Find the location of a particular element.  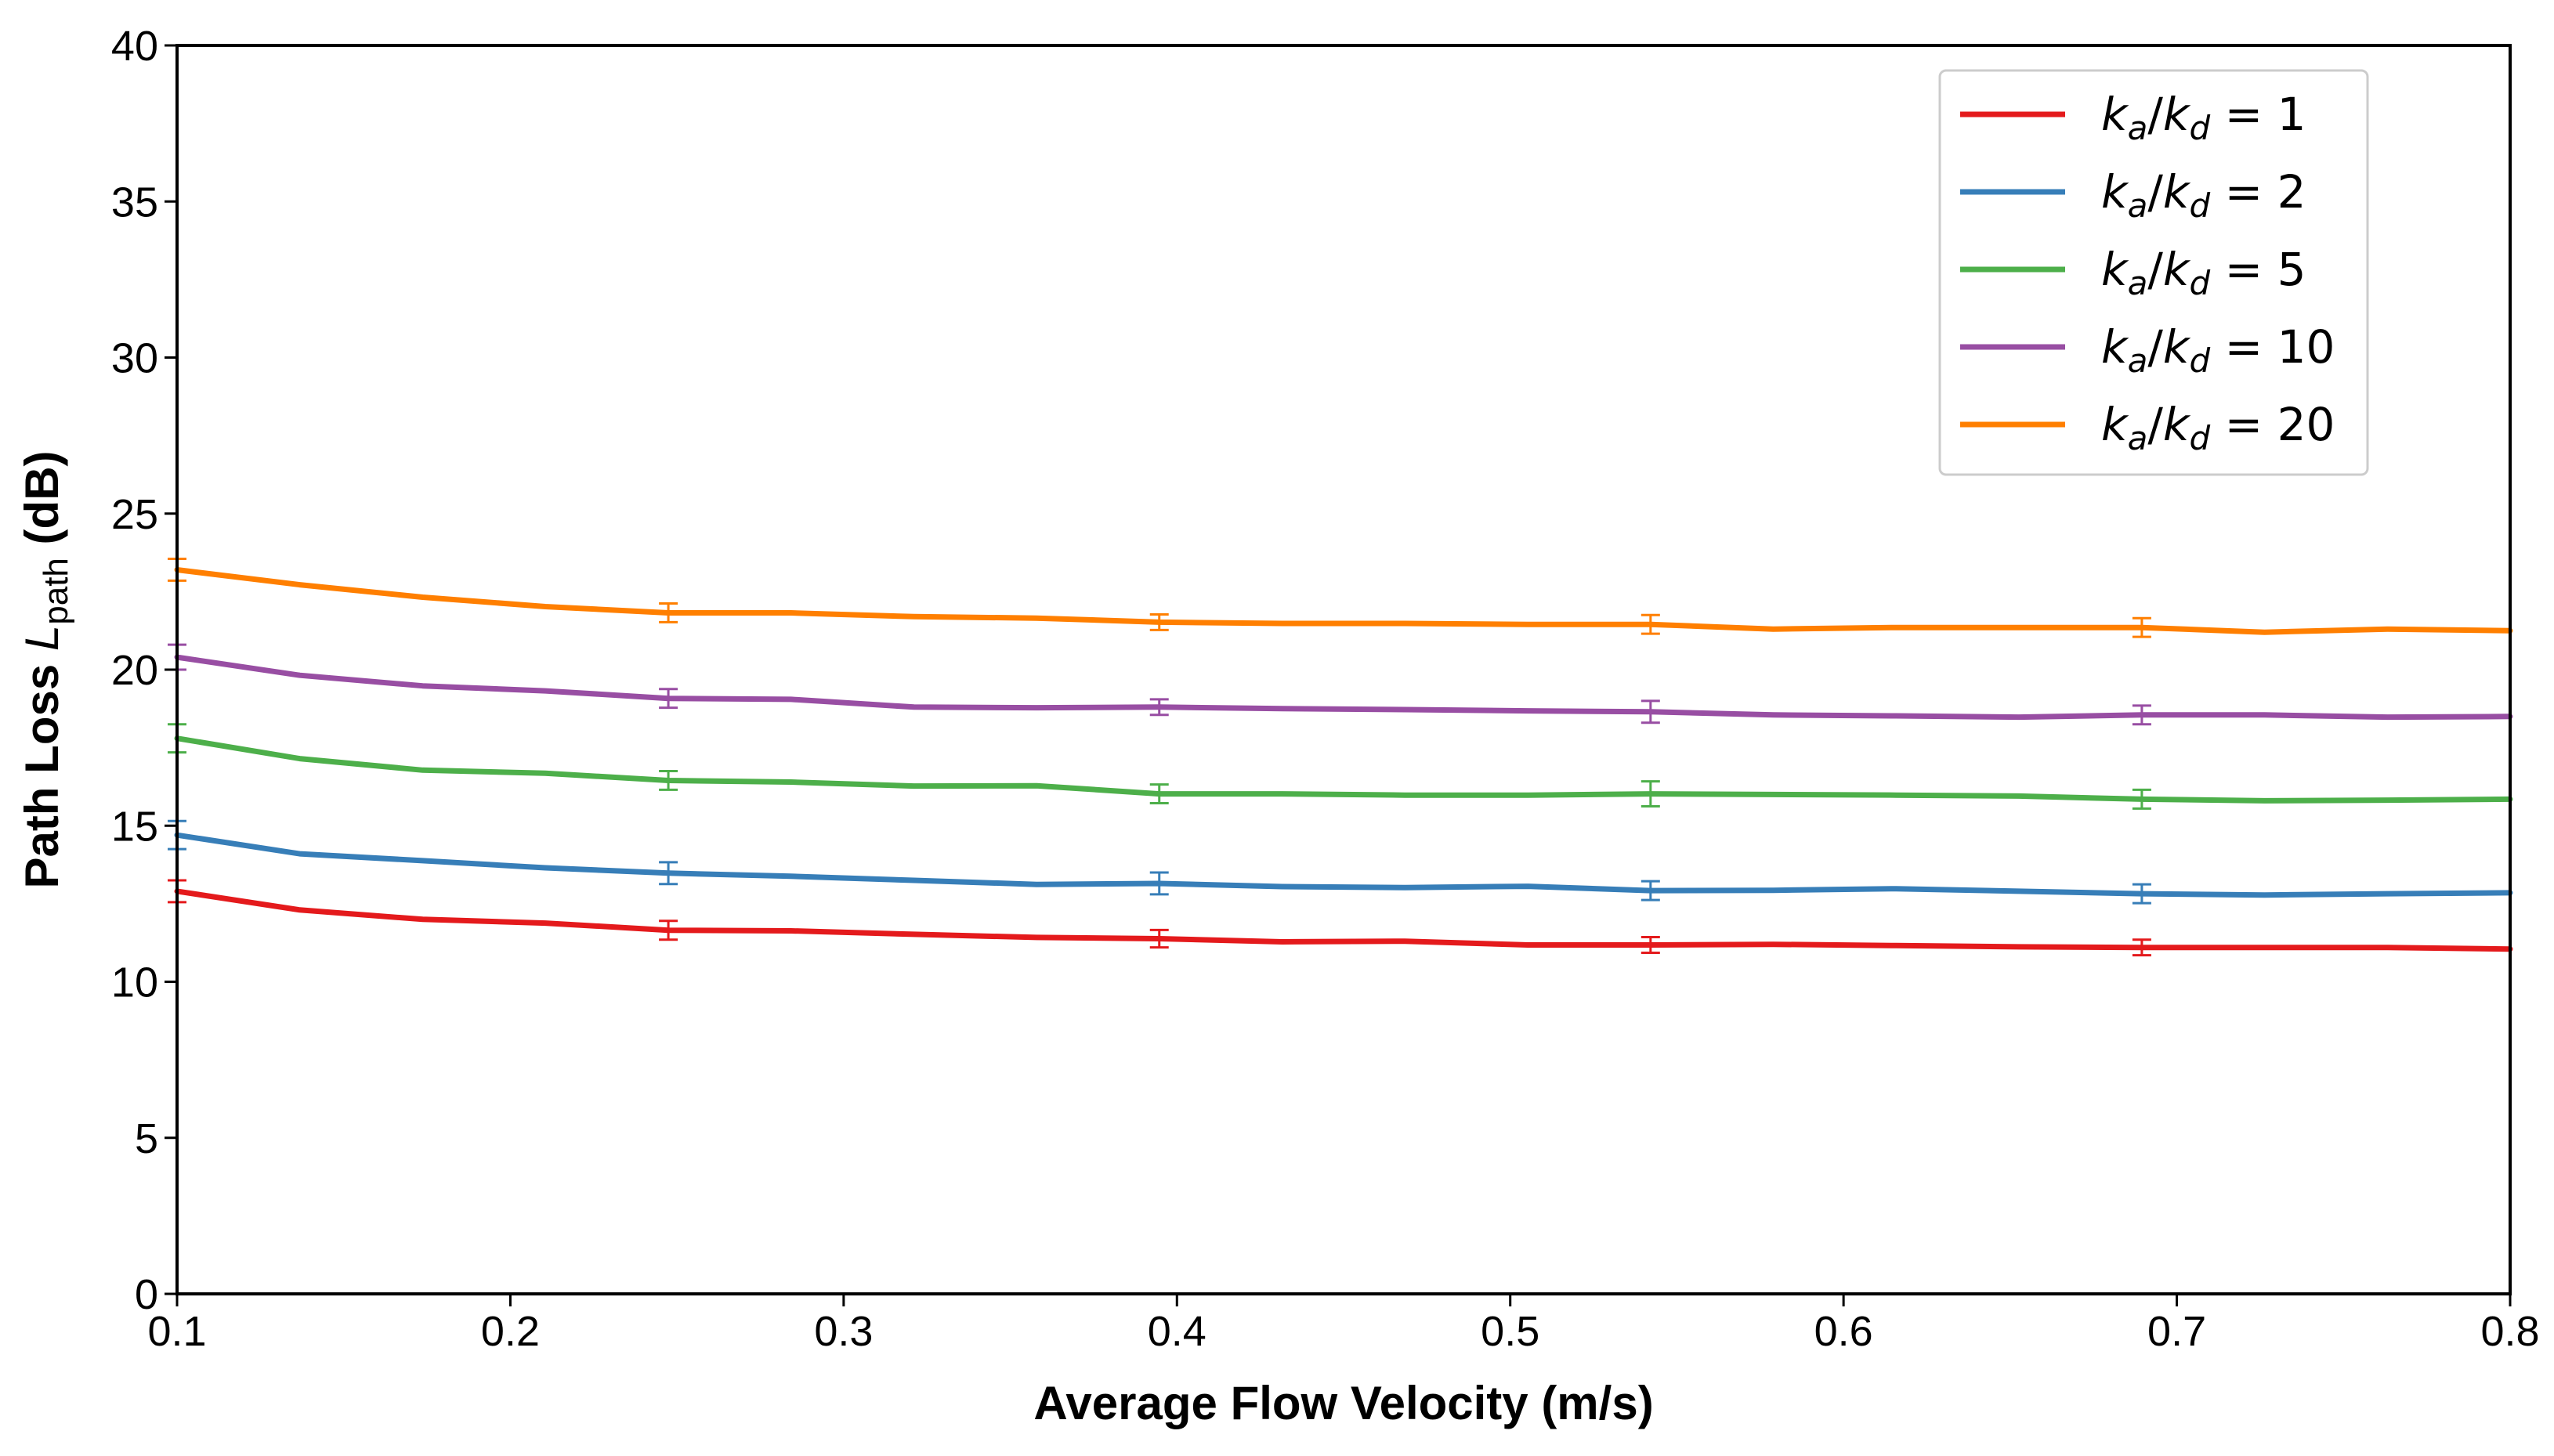

y-tick-label: 40 is located at coordinates (134, 46).